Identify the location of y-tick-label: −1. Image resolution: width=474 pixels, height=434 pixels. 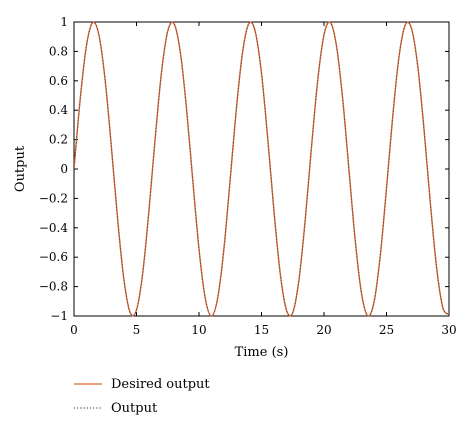
(59, 316).